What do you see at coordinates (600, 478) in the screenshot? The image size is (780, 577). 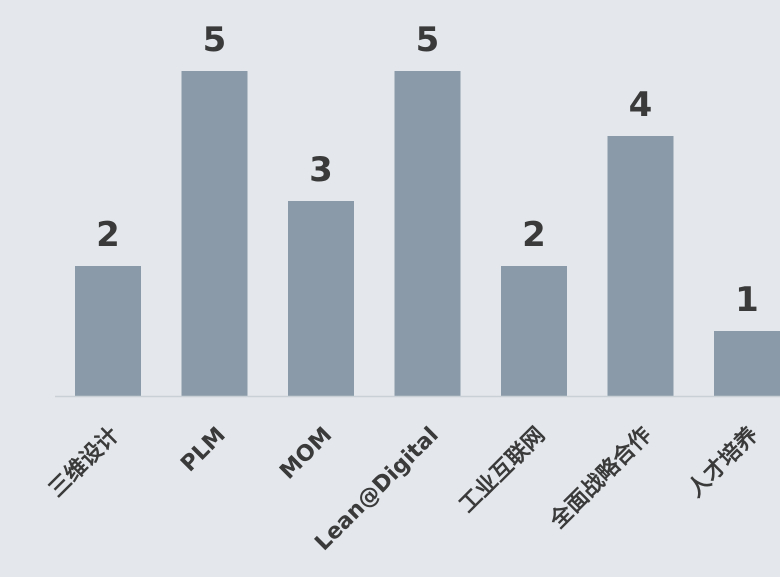 I see `x-tick-label-6: 全面战略合作` at bounding box center [600, 478].